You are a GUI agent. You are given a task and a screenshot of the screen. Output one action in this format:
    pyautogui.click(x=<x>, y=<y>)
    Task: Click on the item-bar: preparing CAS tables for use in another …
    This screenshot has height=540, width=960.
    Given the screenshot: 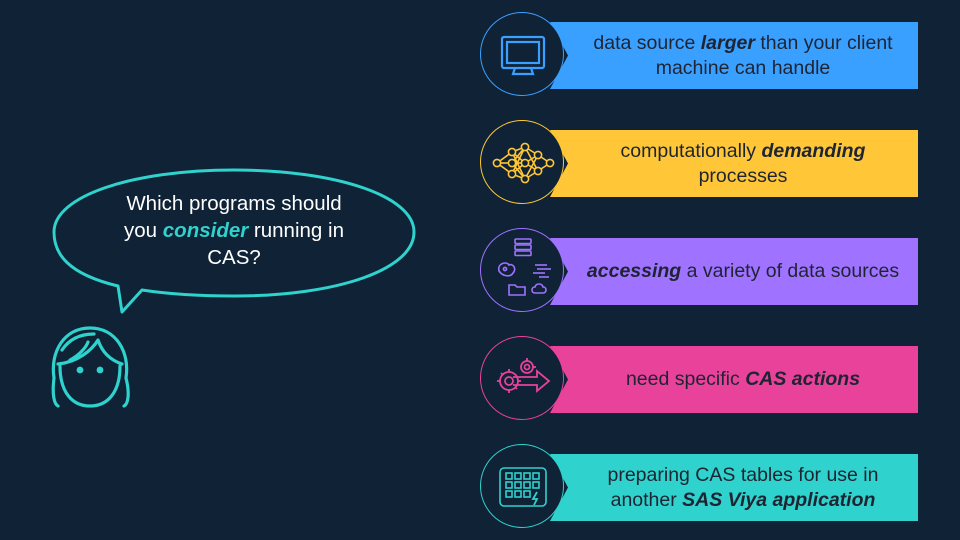 What is the action you would take?
    pyautogui.click(x=734, y=487)
    